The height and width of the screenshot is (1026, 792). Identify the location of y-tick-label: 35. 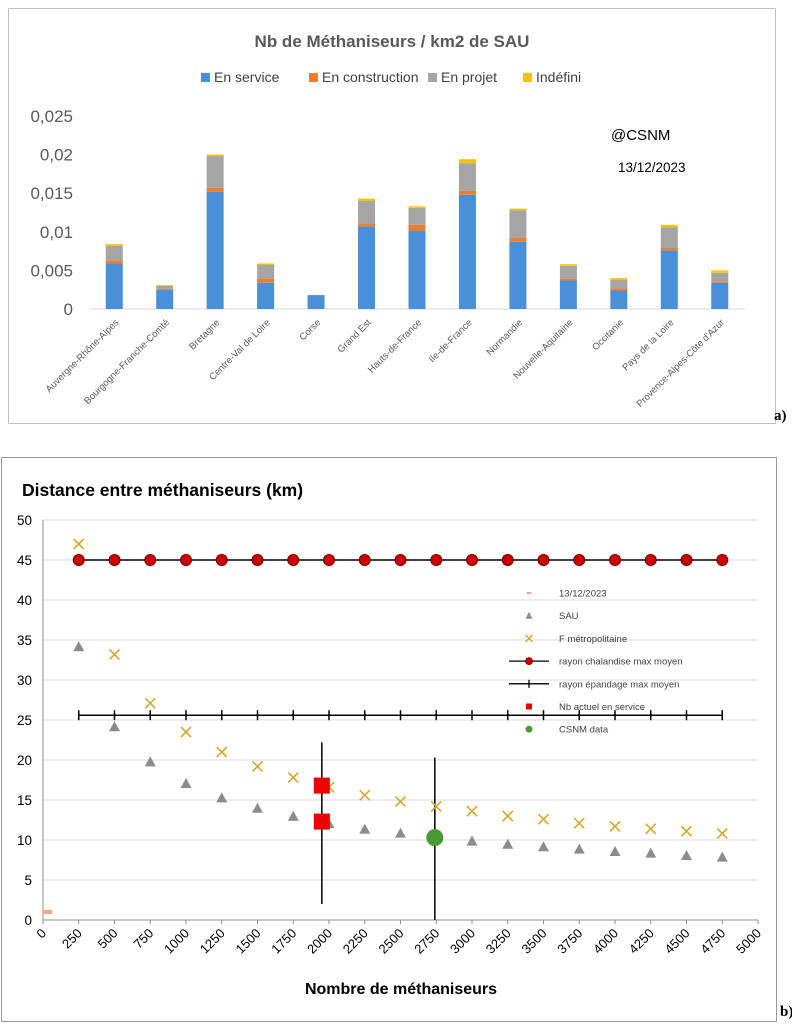
(24, 640).